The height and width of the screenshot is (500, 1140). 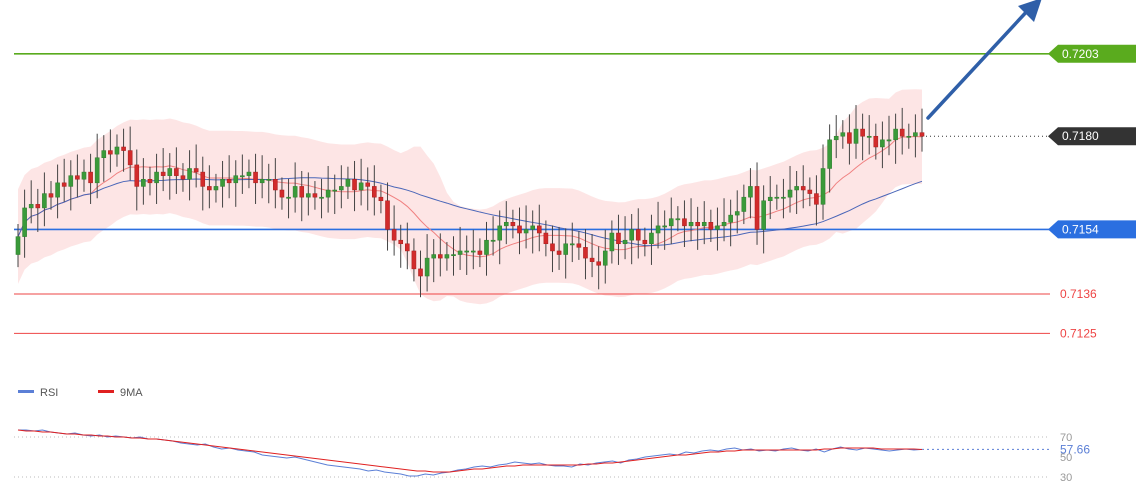 What do you see at coordinates (1080, 229) in the screenshot?
I see `pivot-value: 0.7154` at bounding box center [1080, 229].